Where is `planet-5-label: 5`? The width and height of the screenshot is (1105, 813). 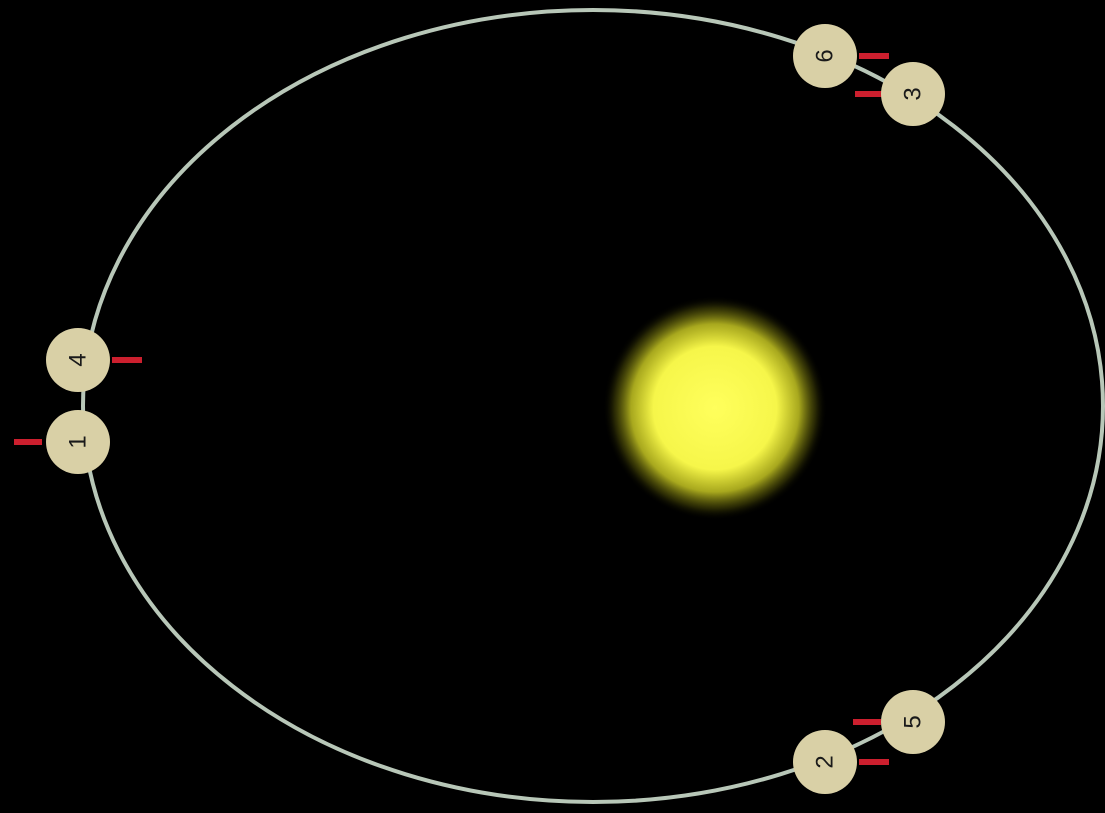 planet-5-label: 5 is located at coordinates (913, 721).